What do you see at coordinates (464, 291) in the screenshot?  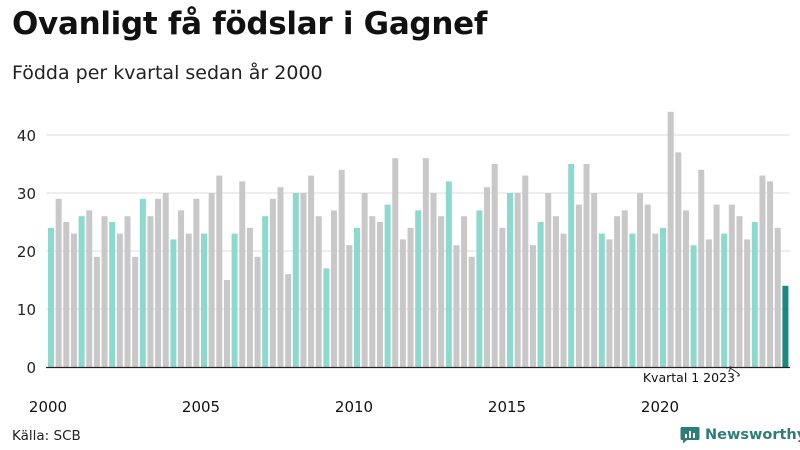 I see `bar-2013Q3` at bounding box center [464, 291].